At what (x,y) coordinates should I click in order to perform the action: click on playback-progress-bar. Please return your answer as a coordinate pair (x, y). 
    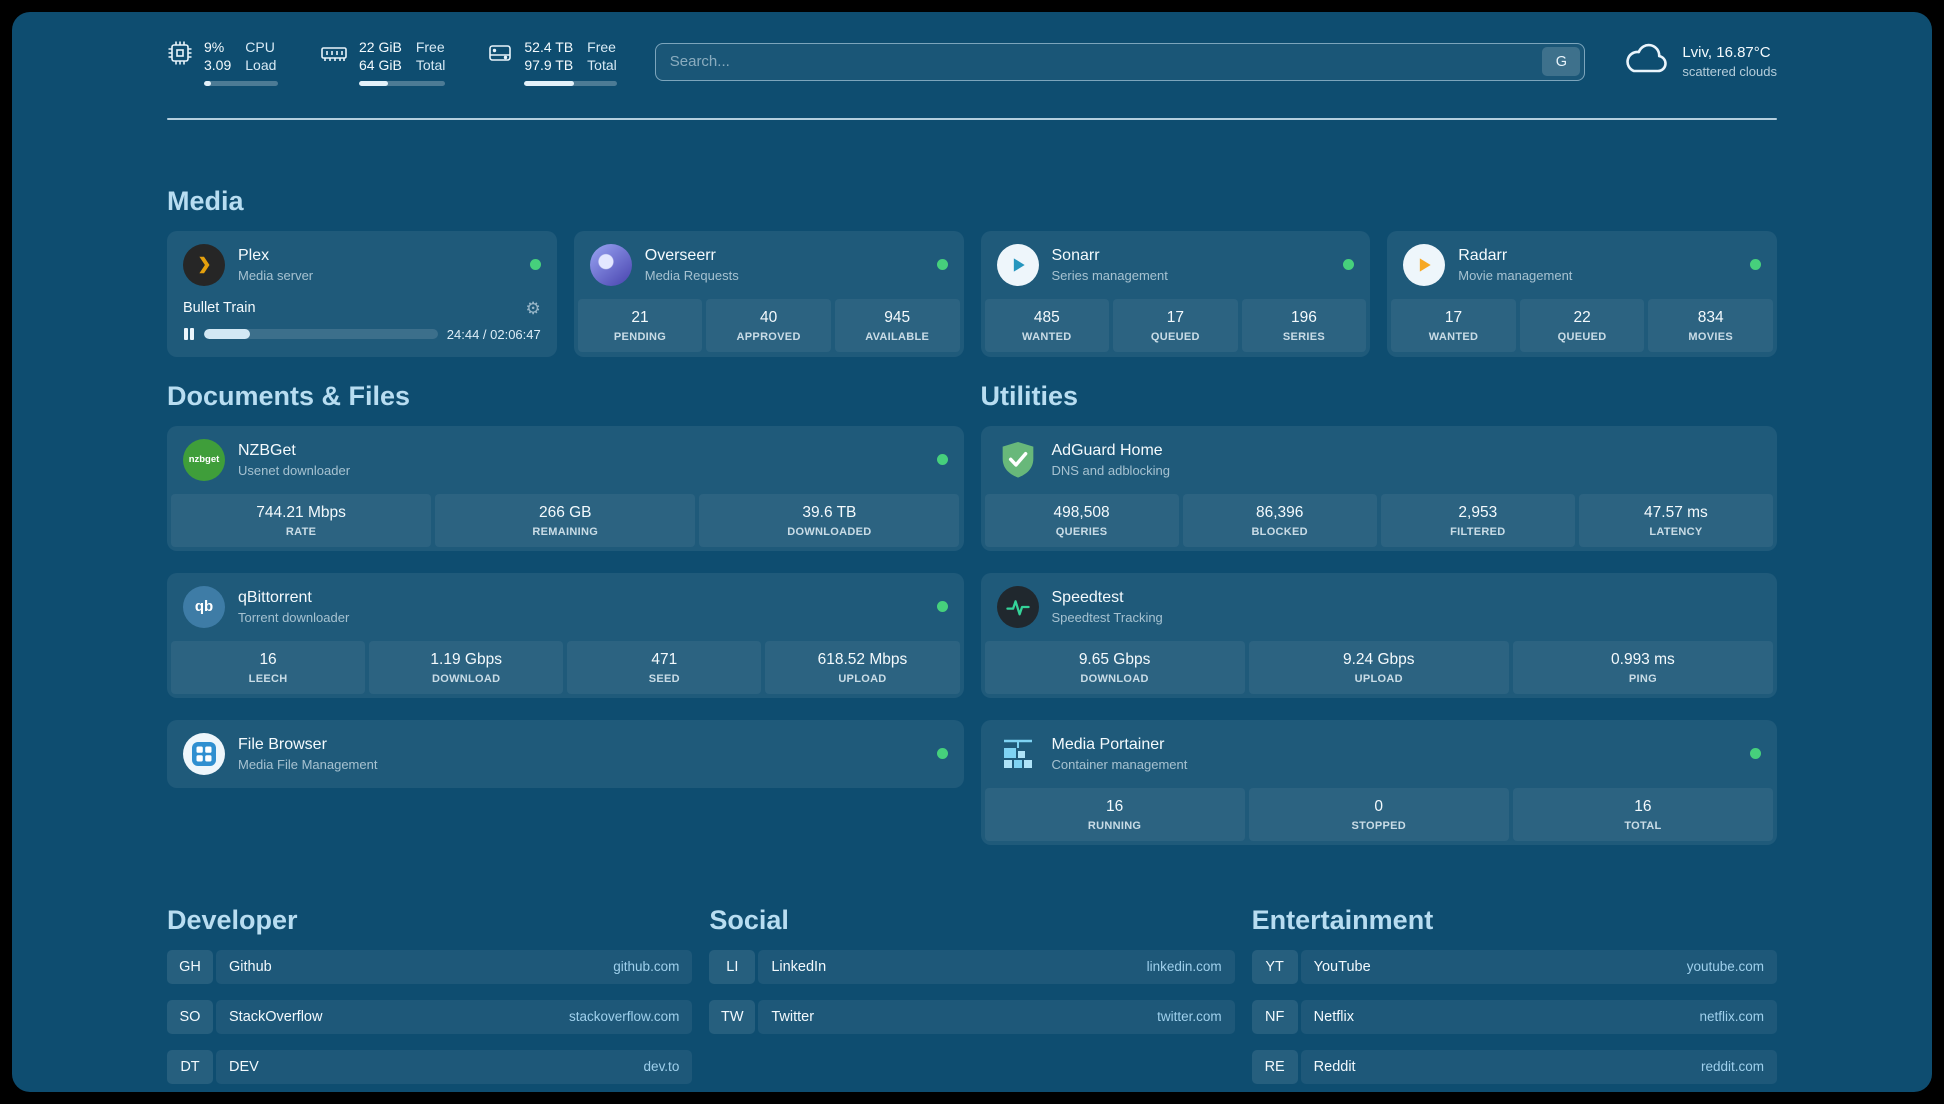
    Looking at the image, I should click on (321, 334).